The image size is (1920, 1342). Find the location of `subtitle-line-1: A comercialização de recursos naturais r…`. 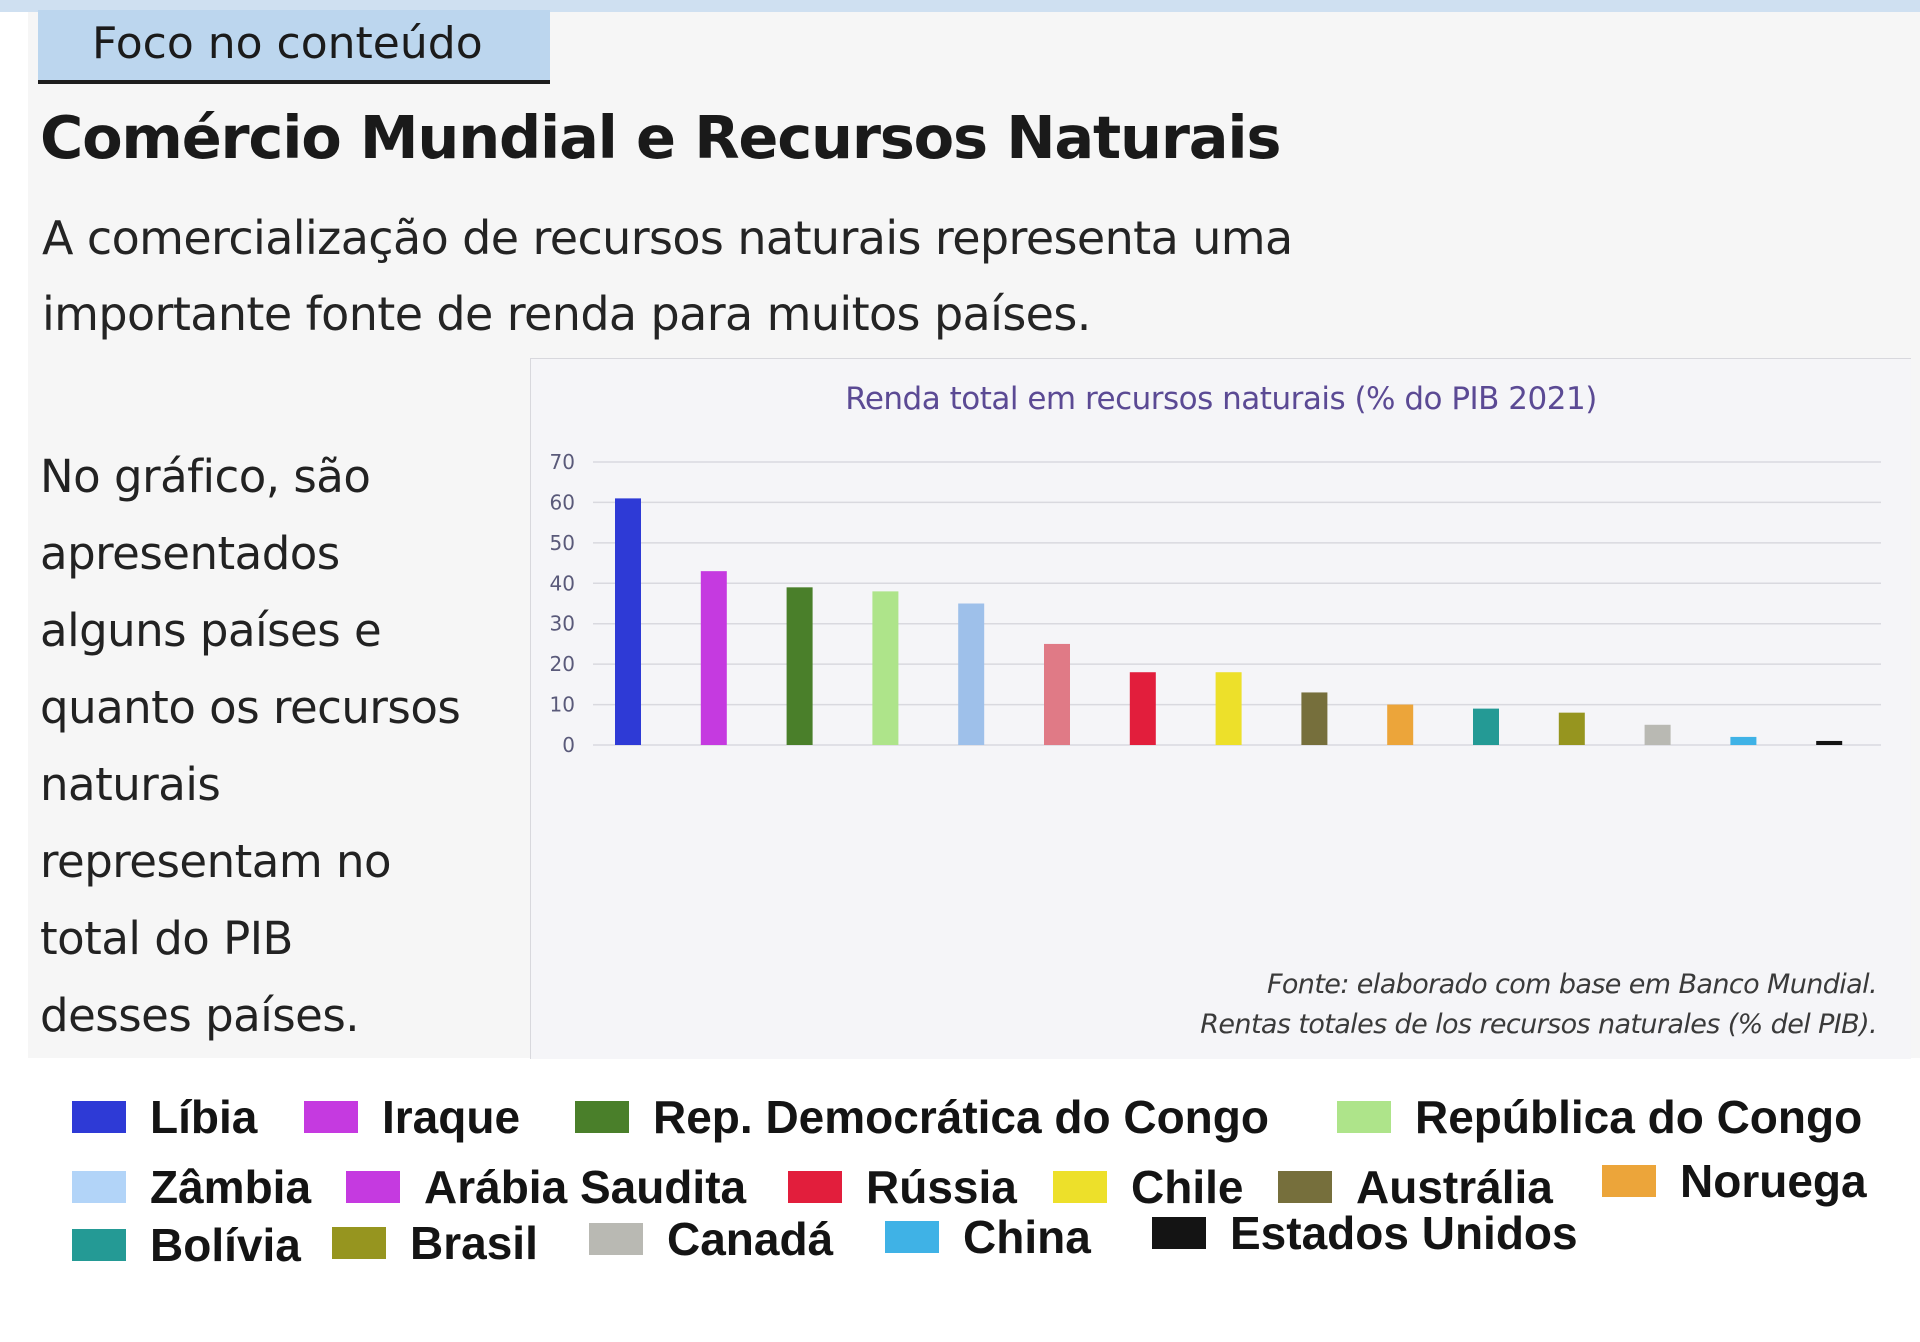

subtitle-line-1: A comercialização de recursos naturais r… is located at coordinates (667, 238).